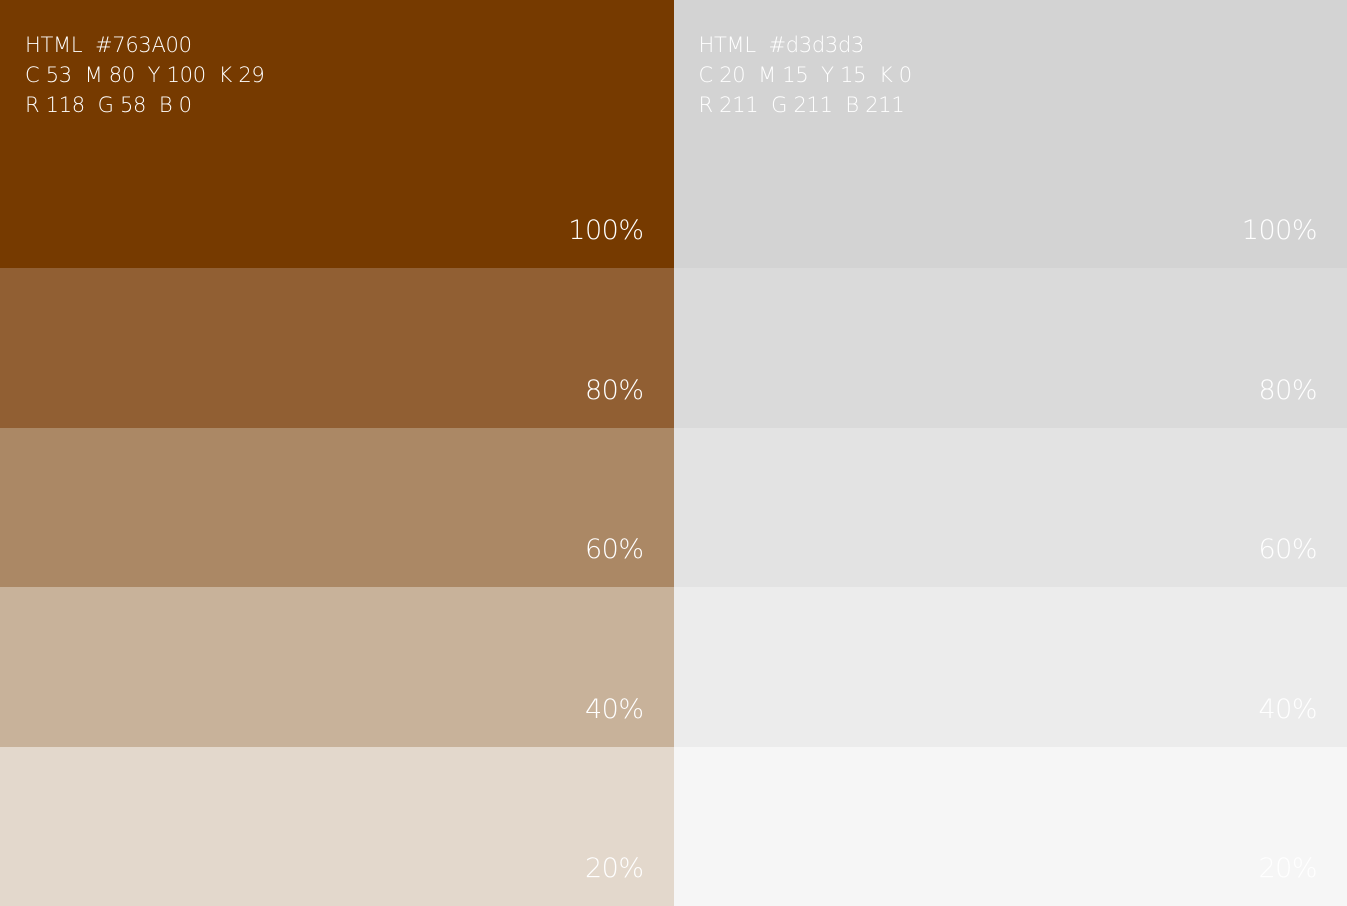 Image resolution: width=1347 pixels, height=906 pixels. What do you see at coordinates (337, 348) in the screenshot?
I see `swatch-brown-80: 80%` at bounding box center [337, 348].